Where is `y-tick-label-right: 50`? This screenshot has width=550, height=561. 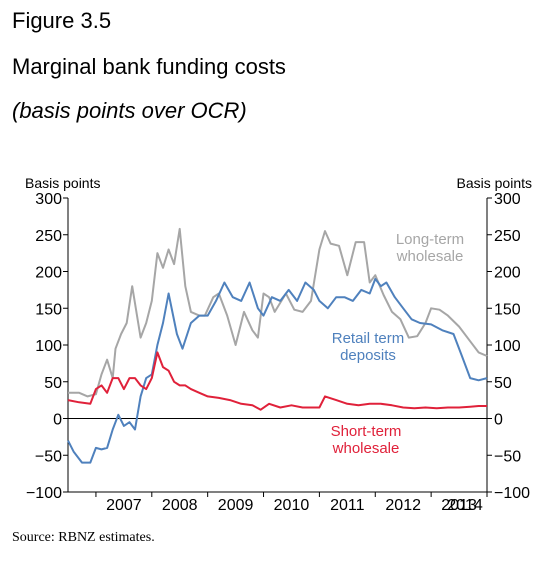 y-tick-label-right: 50 is located at coordinates (503, 383).